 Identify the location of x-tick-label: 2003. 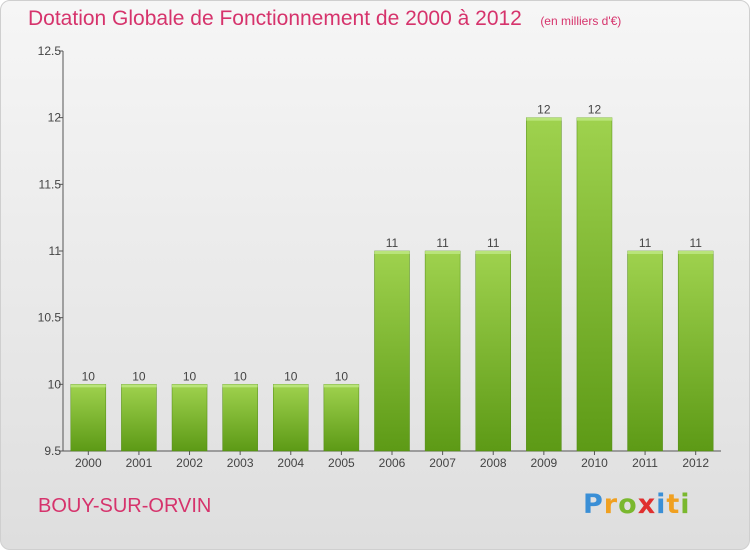
(240, 463).